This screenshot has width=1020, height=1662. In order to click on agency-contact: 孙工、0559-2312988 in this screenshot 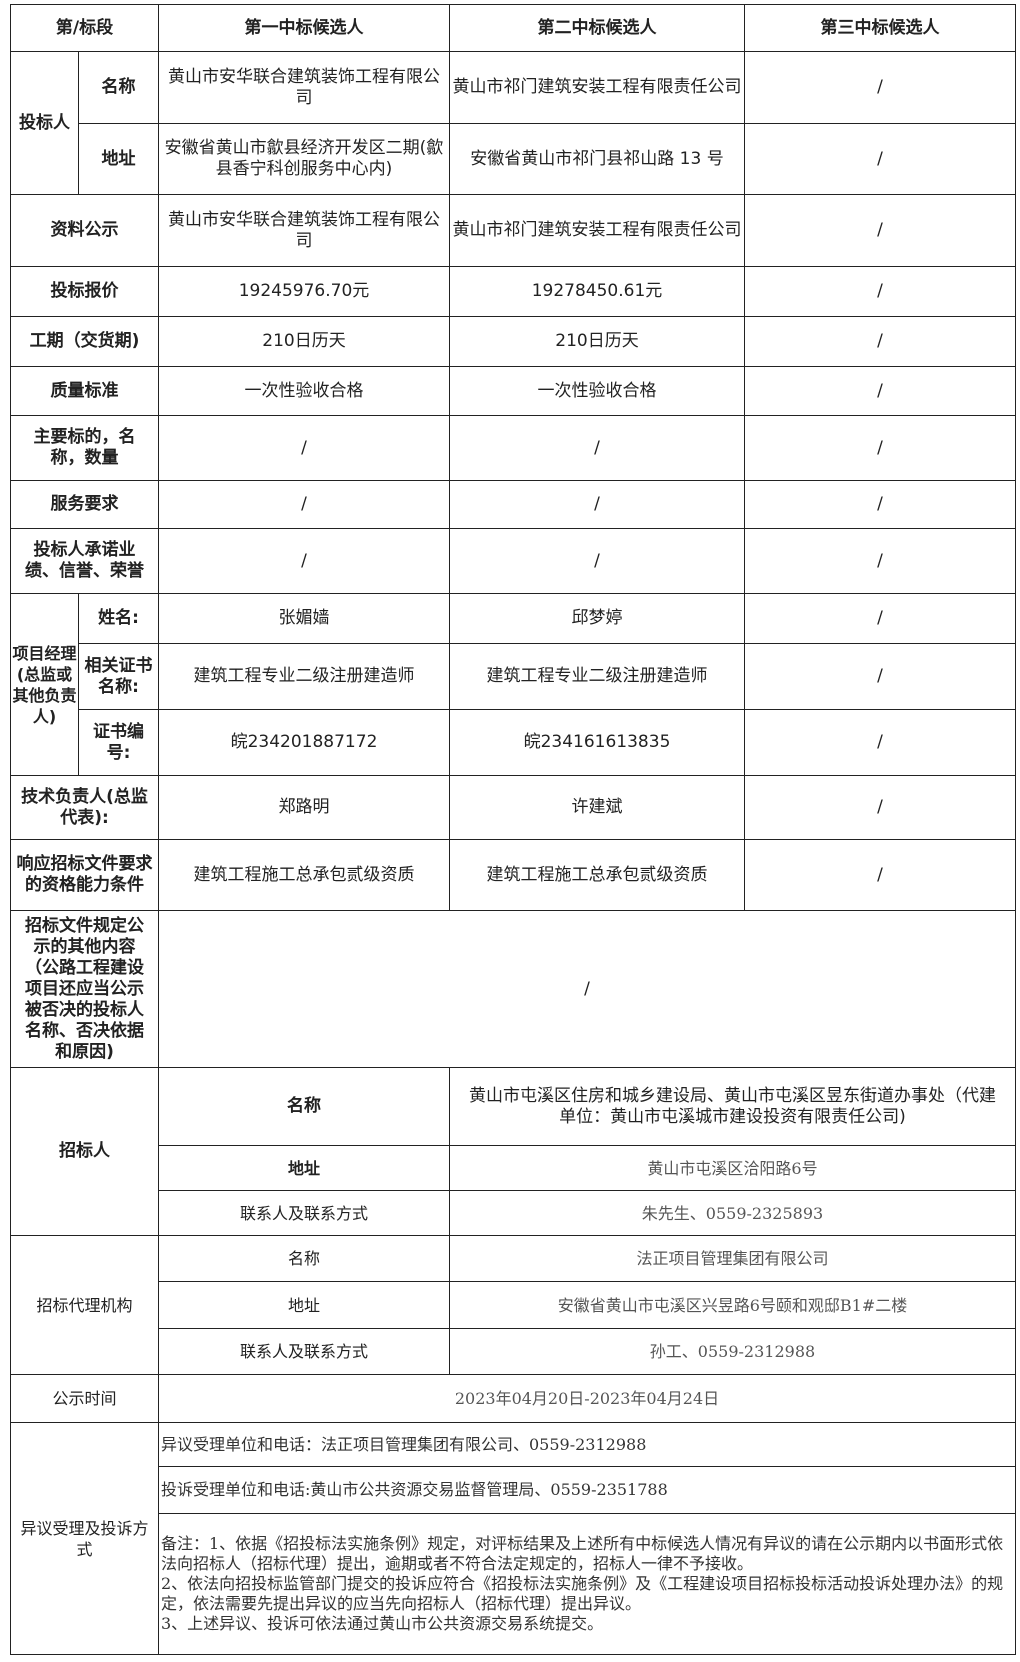, I will do `click(732, 1351)`.